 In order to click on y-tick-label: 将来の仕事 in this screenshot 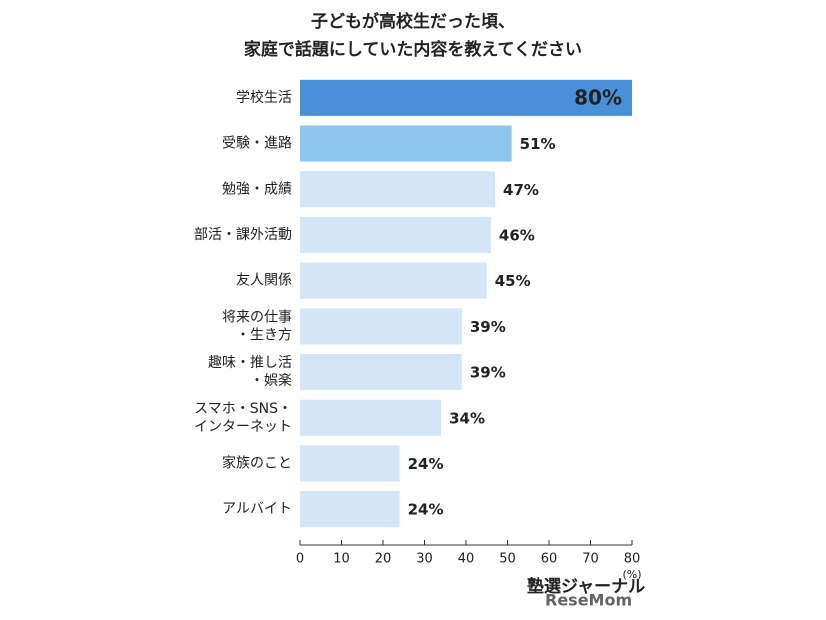, I will do `click(257, 317)`.